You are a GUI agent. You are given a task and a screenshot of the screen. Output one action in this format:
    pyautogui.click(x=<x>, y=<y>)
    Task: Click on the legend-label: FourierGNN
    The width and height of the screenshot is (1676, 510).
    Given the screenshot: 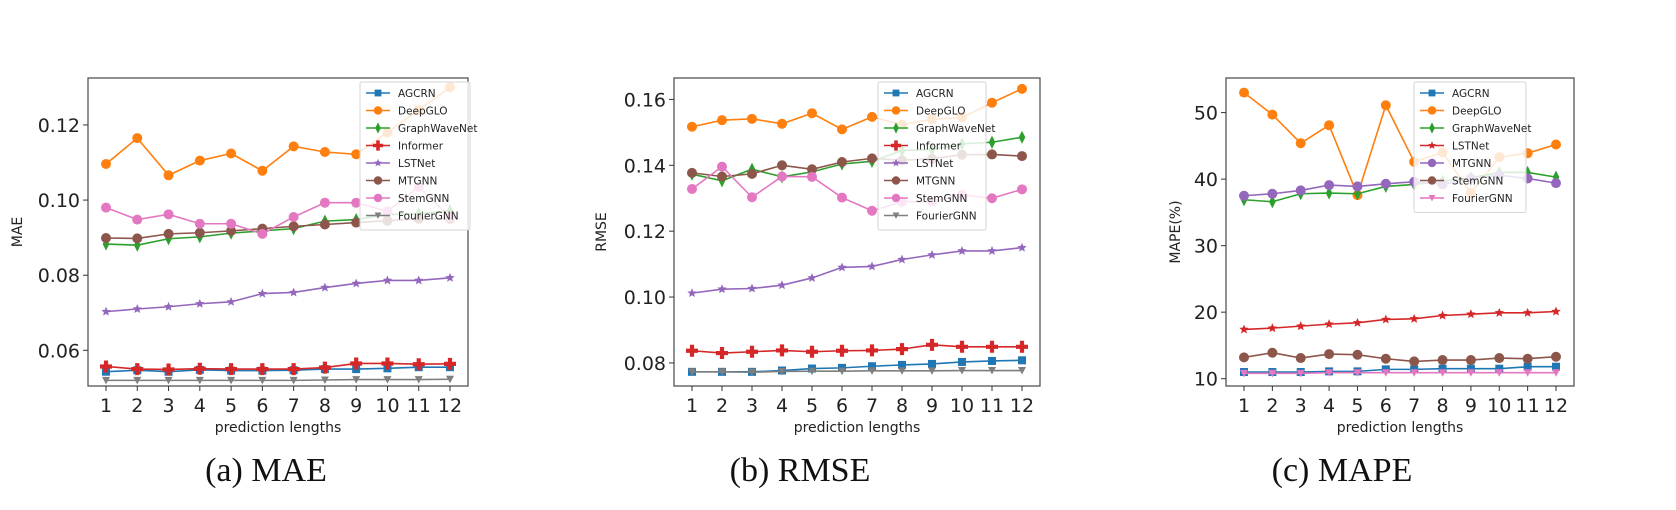 What is the action you would take?
    pyautogui.click(x=946, y=217)
    